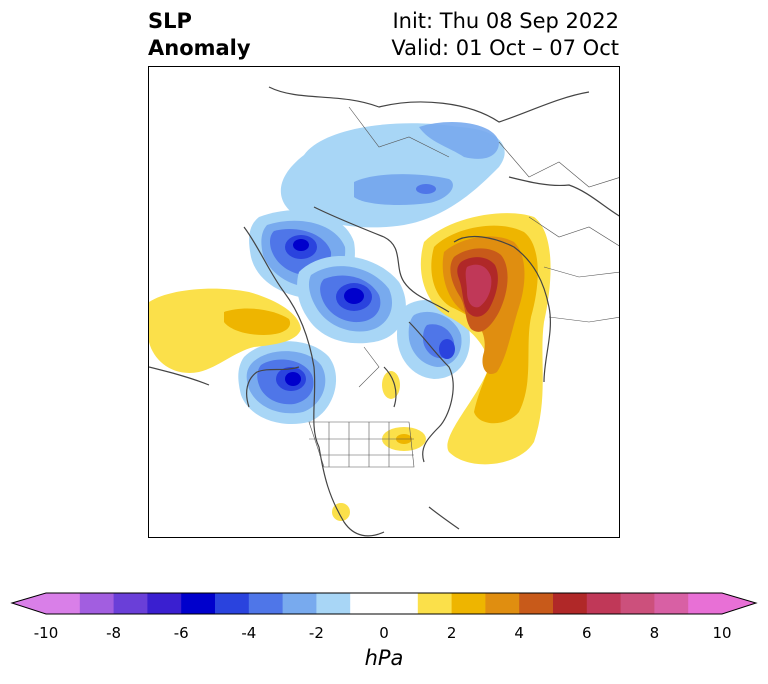  Describe the element at coordinates (29, 603) in the screenshot. I see `colorbar-under-arrow` at that location.